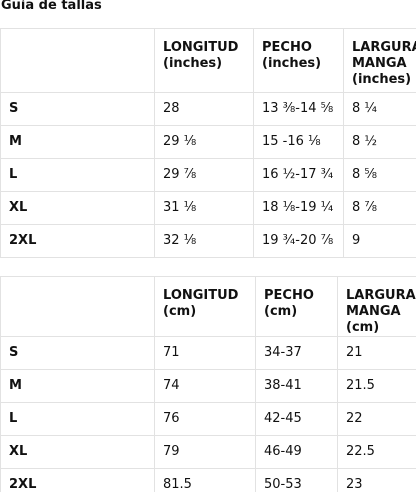  I want to click on table-row: M 29 ⅛ 15 -16 ⅛ 8 ½, so click(208, 142).